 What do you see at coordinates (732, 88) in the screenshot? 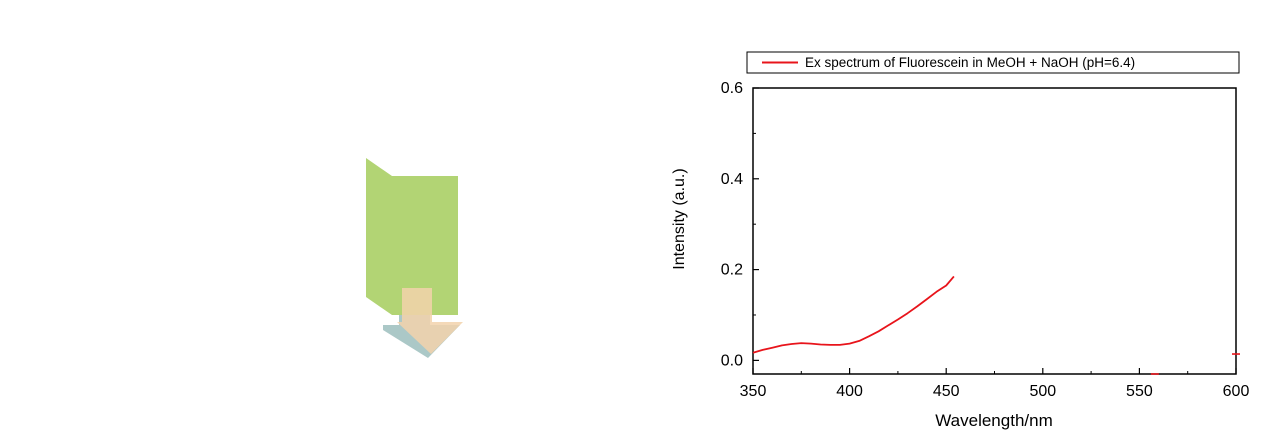
I see `y-tick-label: 0.6` at bounding box center [732, 88].